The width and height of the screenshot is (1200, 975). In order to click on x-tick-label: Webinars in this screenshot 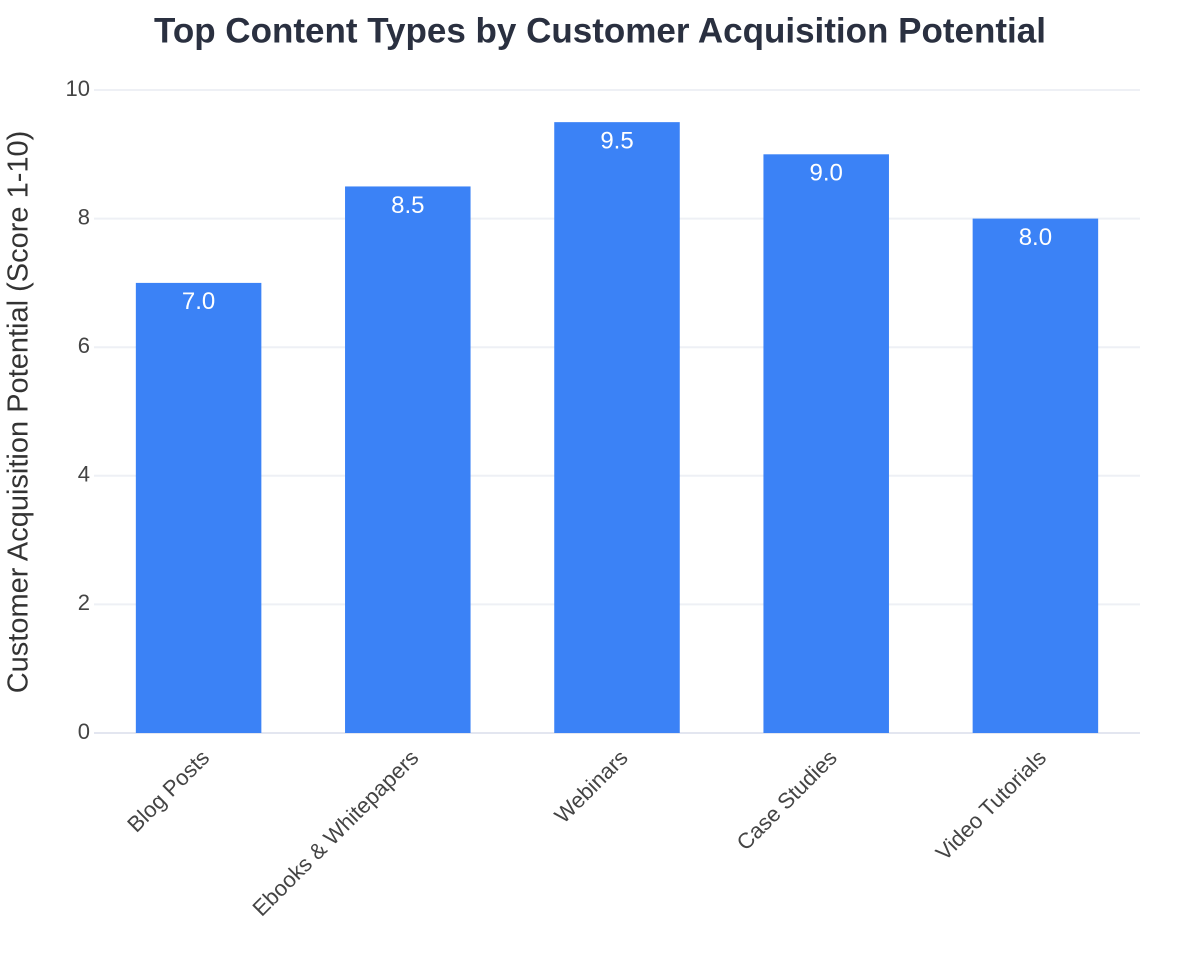, I will do `click(591, 786)`.